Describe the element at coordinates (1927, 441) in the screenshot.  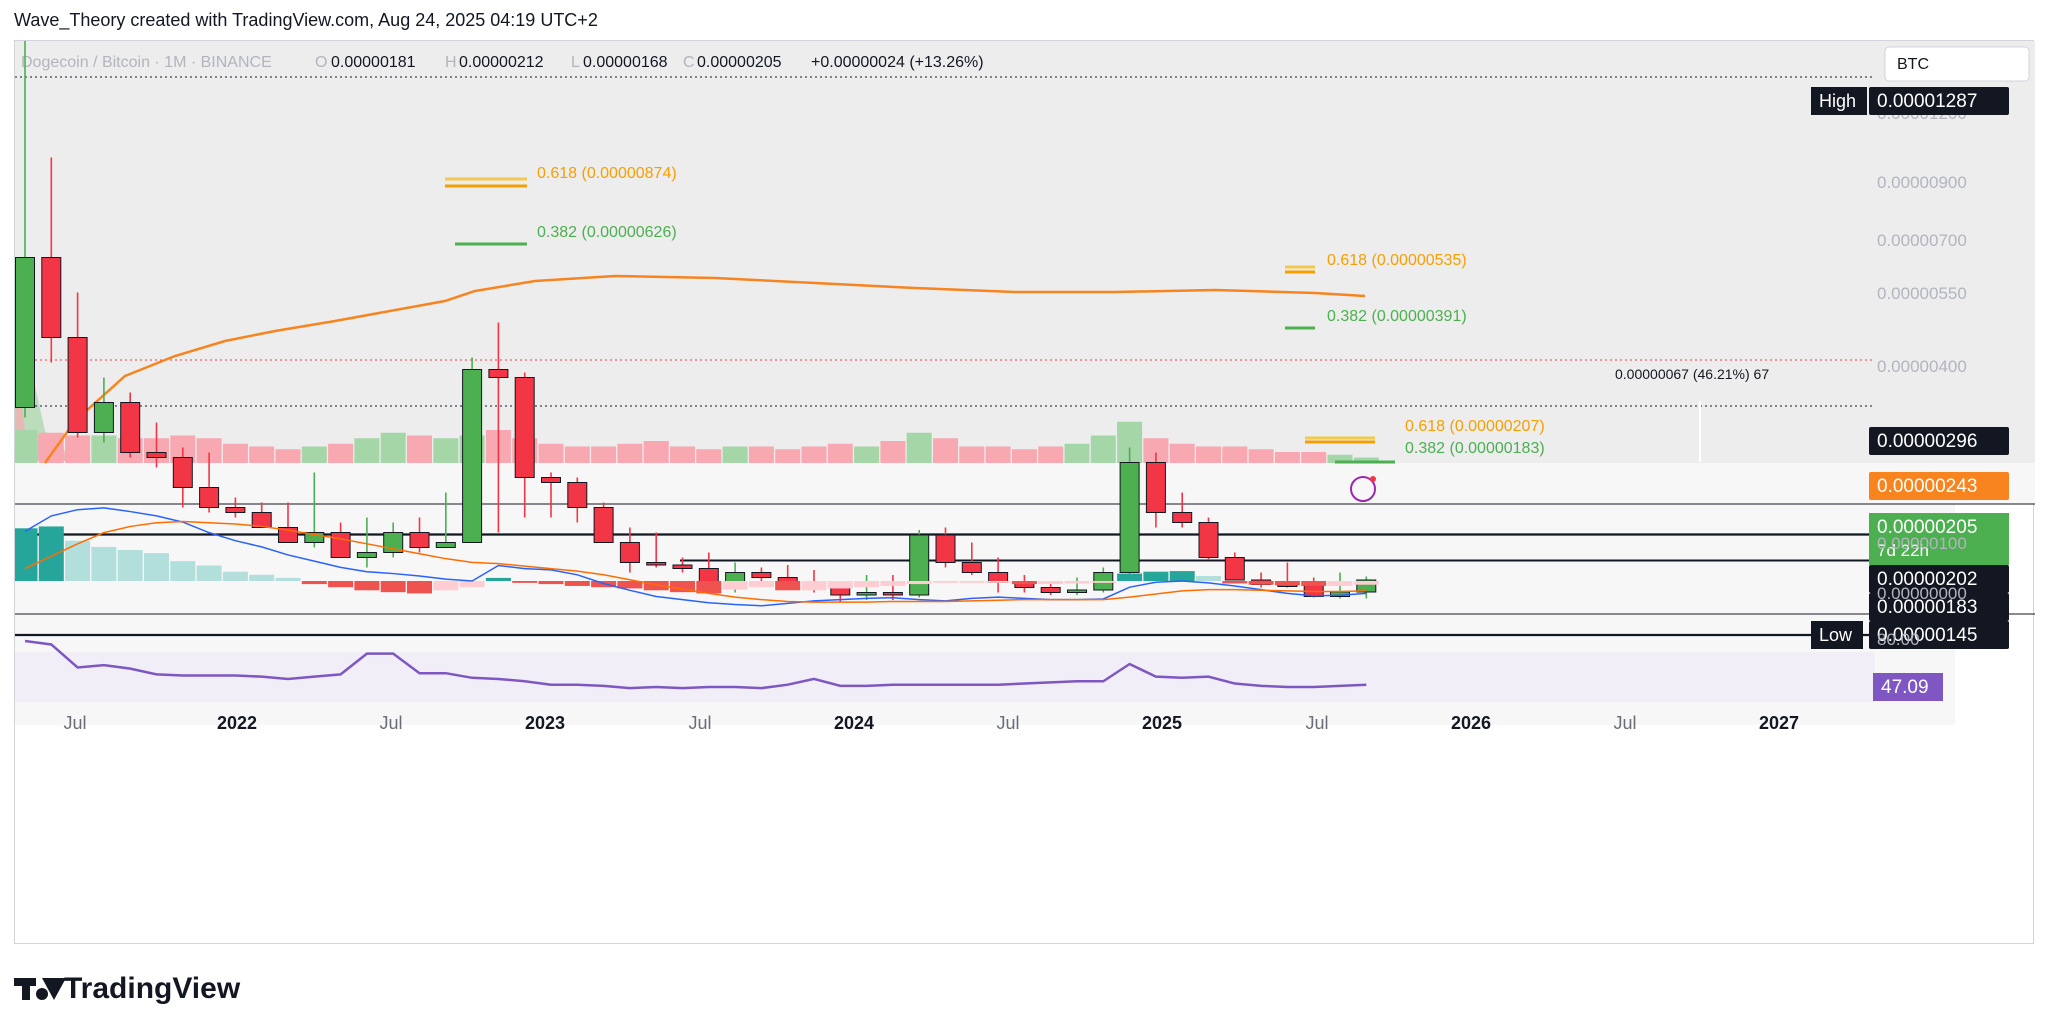
I see `resistance-value: 0.00000296` at that location.